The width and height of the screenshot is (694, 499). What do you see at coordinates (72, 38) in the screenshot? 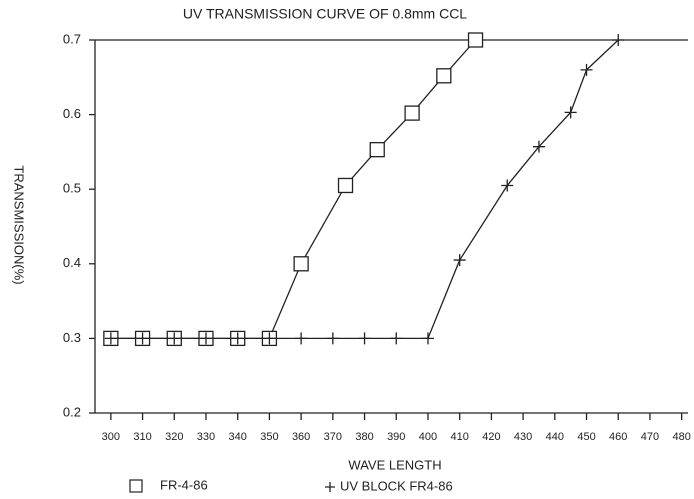
I see `y-tick-label: 0.7` at bounding box center [72, 38].